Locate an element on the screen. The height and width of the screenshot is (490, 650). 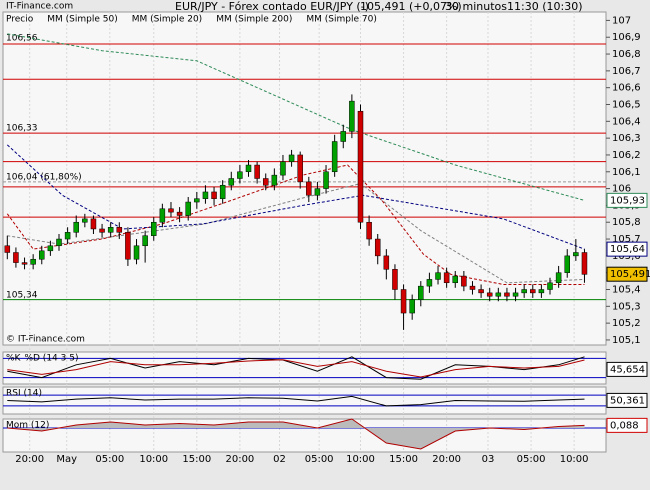
y-tick-label: 105,1 is located at coordinates (626, 340).